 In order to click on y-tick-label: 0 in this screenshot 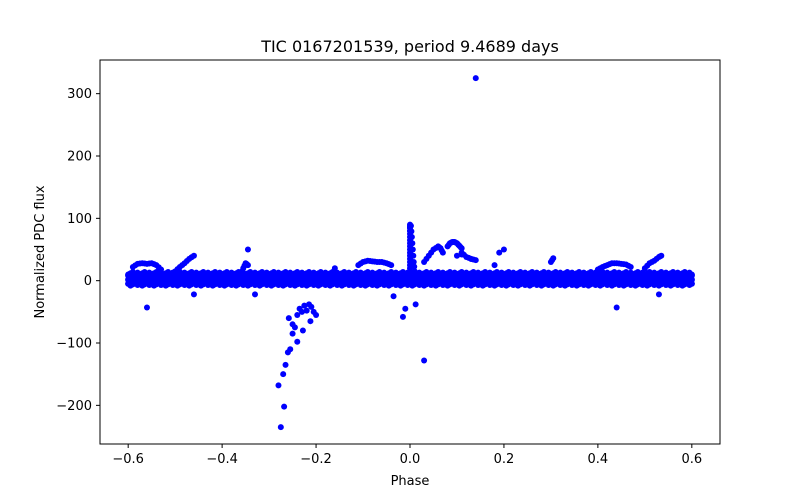, I will do `click(88, 281)`.